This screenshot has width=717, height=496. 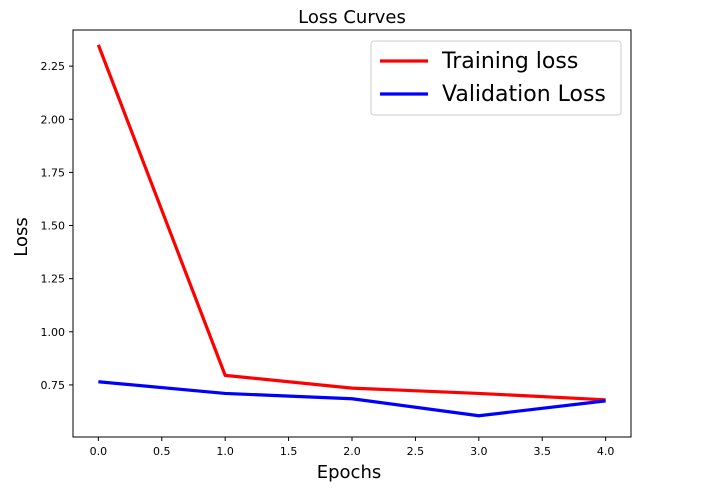 I want to click on x-tick-label: 1.5, so click(x=289, y=451).